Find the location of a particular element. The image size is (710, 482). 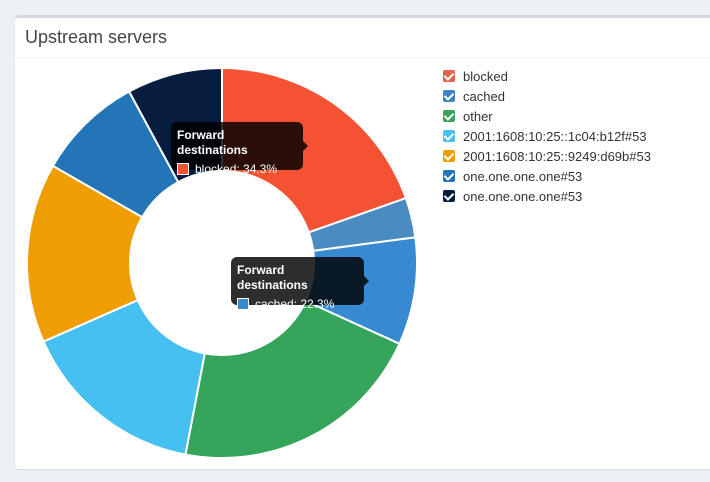

legend-item: 2001:1608:10:25::1c04:b12f#53 is located at coordinates (547, 136).